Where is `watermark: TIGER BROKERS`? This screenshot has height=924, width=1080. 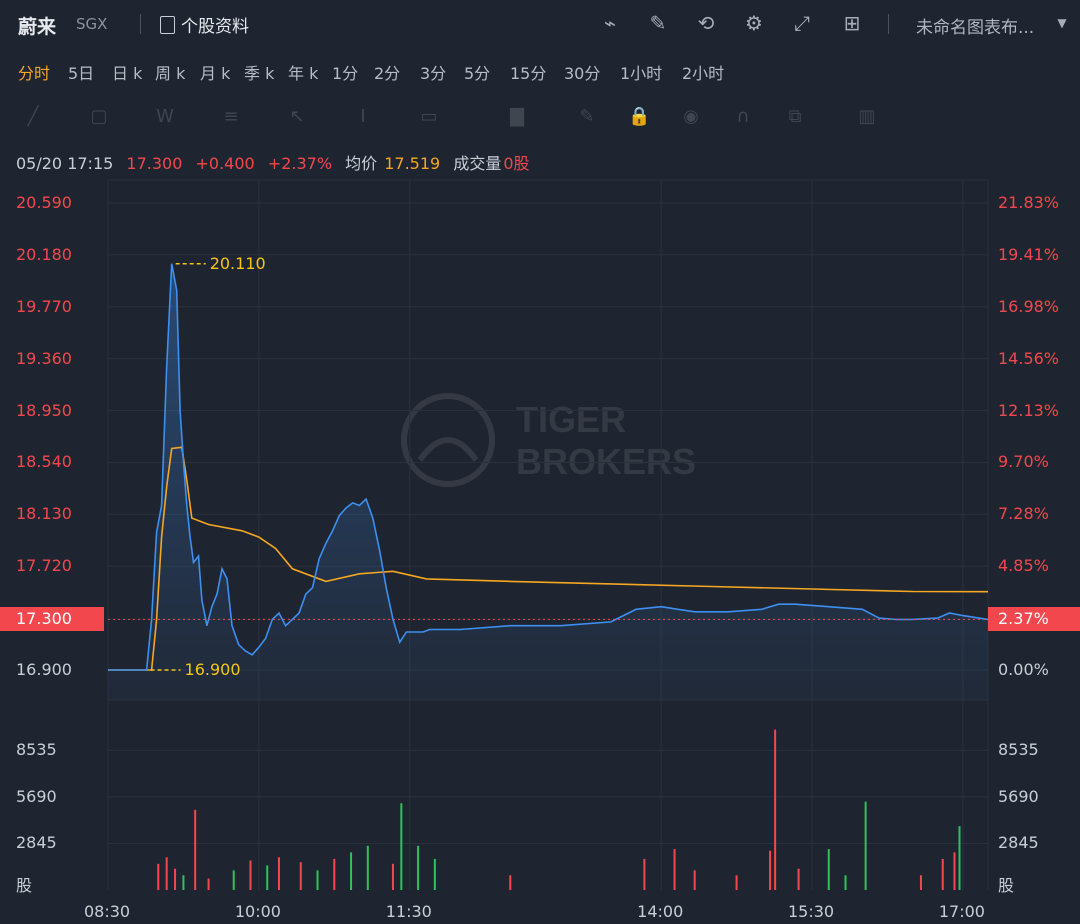
watermark: TIGER BROKERS is located at coordinates (548, 440).